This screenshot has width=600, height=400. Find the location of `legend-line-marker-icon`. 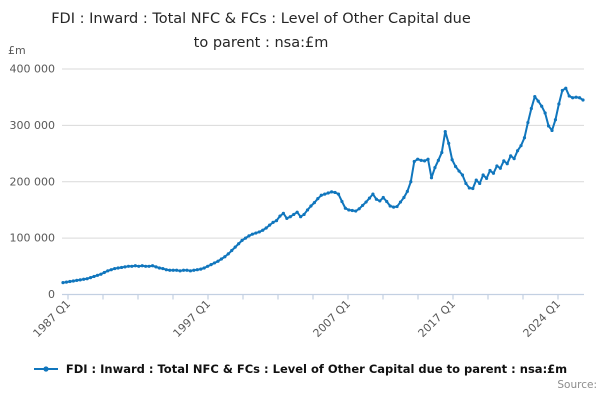

legend-line-marker-icon is located at coordinates (45, 369).